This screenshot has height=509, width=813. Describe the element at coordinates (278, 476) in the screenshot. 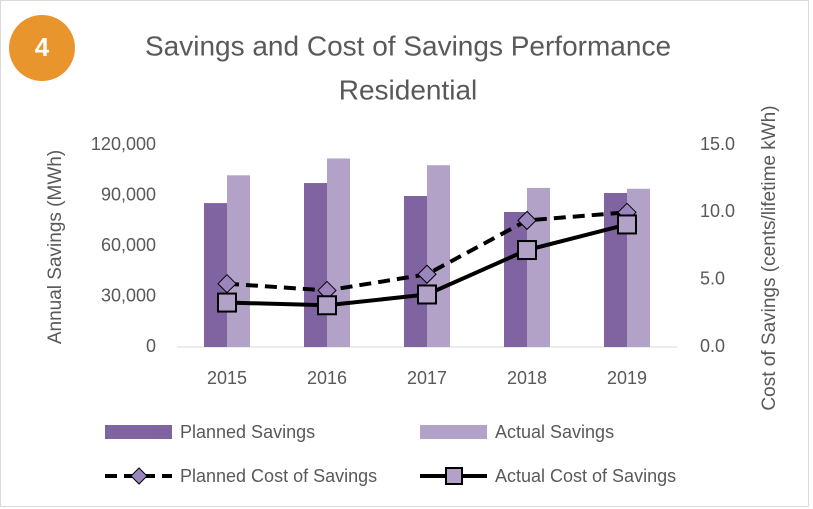

I see `legend-label: Planned Cost of Savings` at that location.